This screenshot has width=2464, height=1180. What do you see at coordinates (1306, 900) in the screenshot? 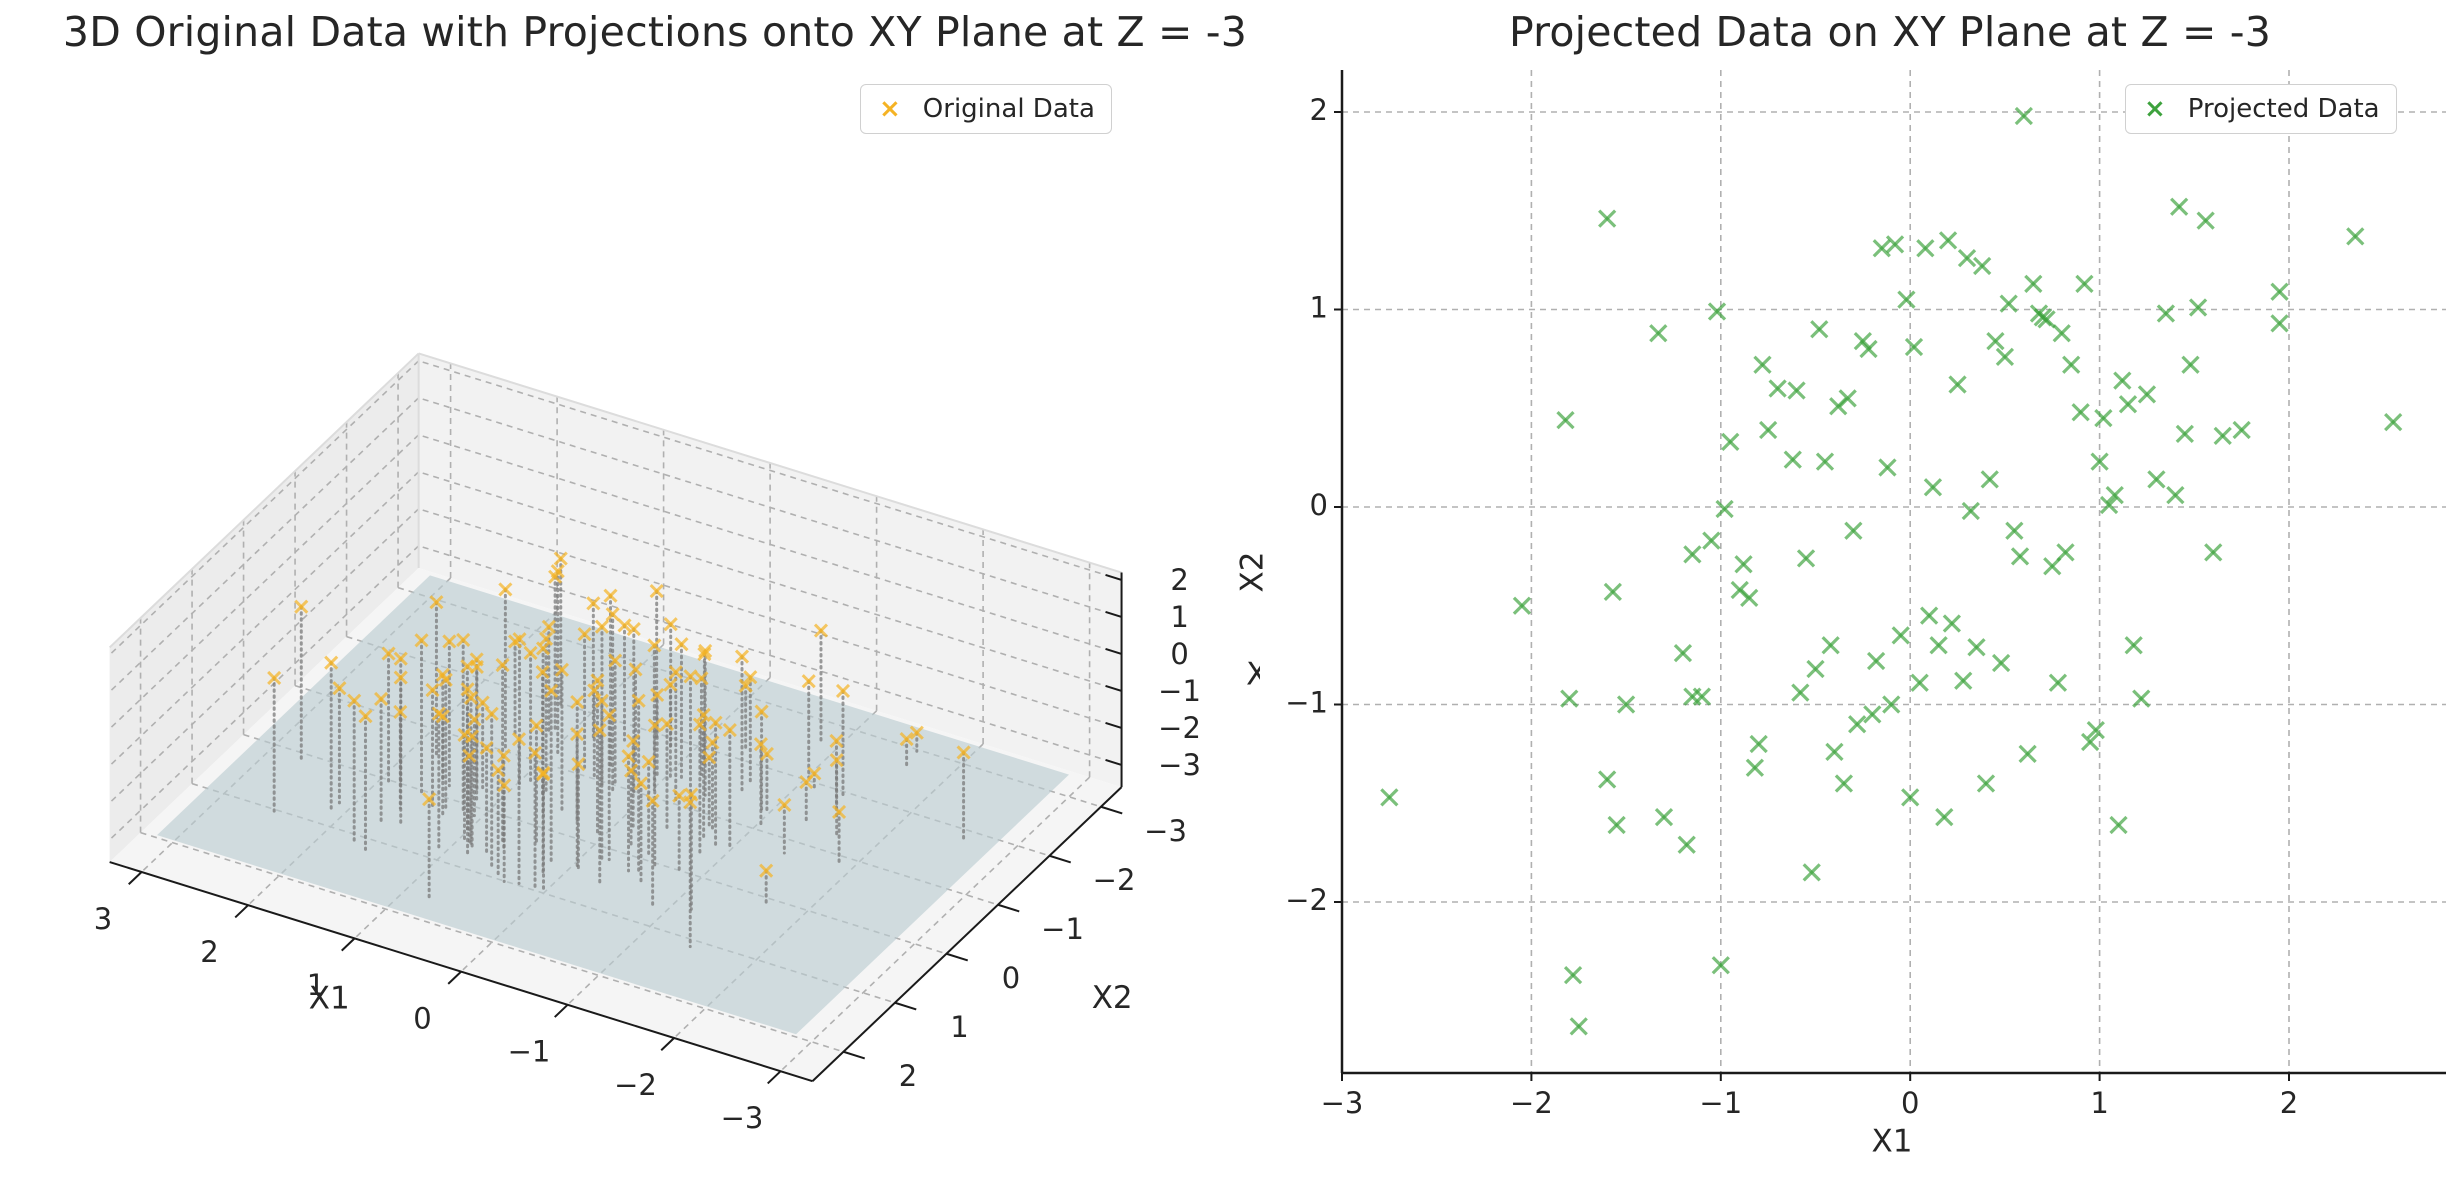
I see `y-tick-label: −2` at bounding box center [1306, 900].